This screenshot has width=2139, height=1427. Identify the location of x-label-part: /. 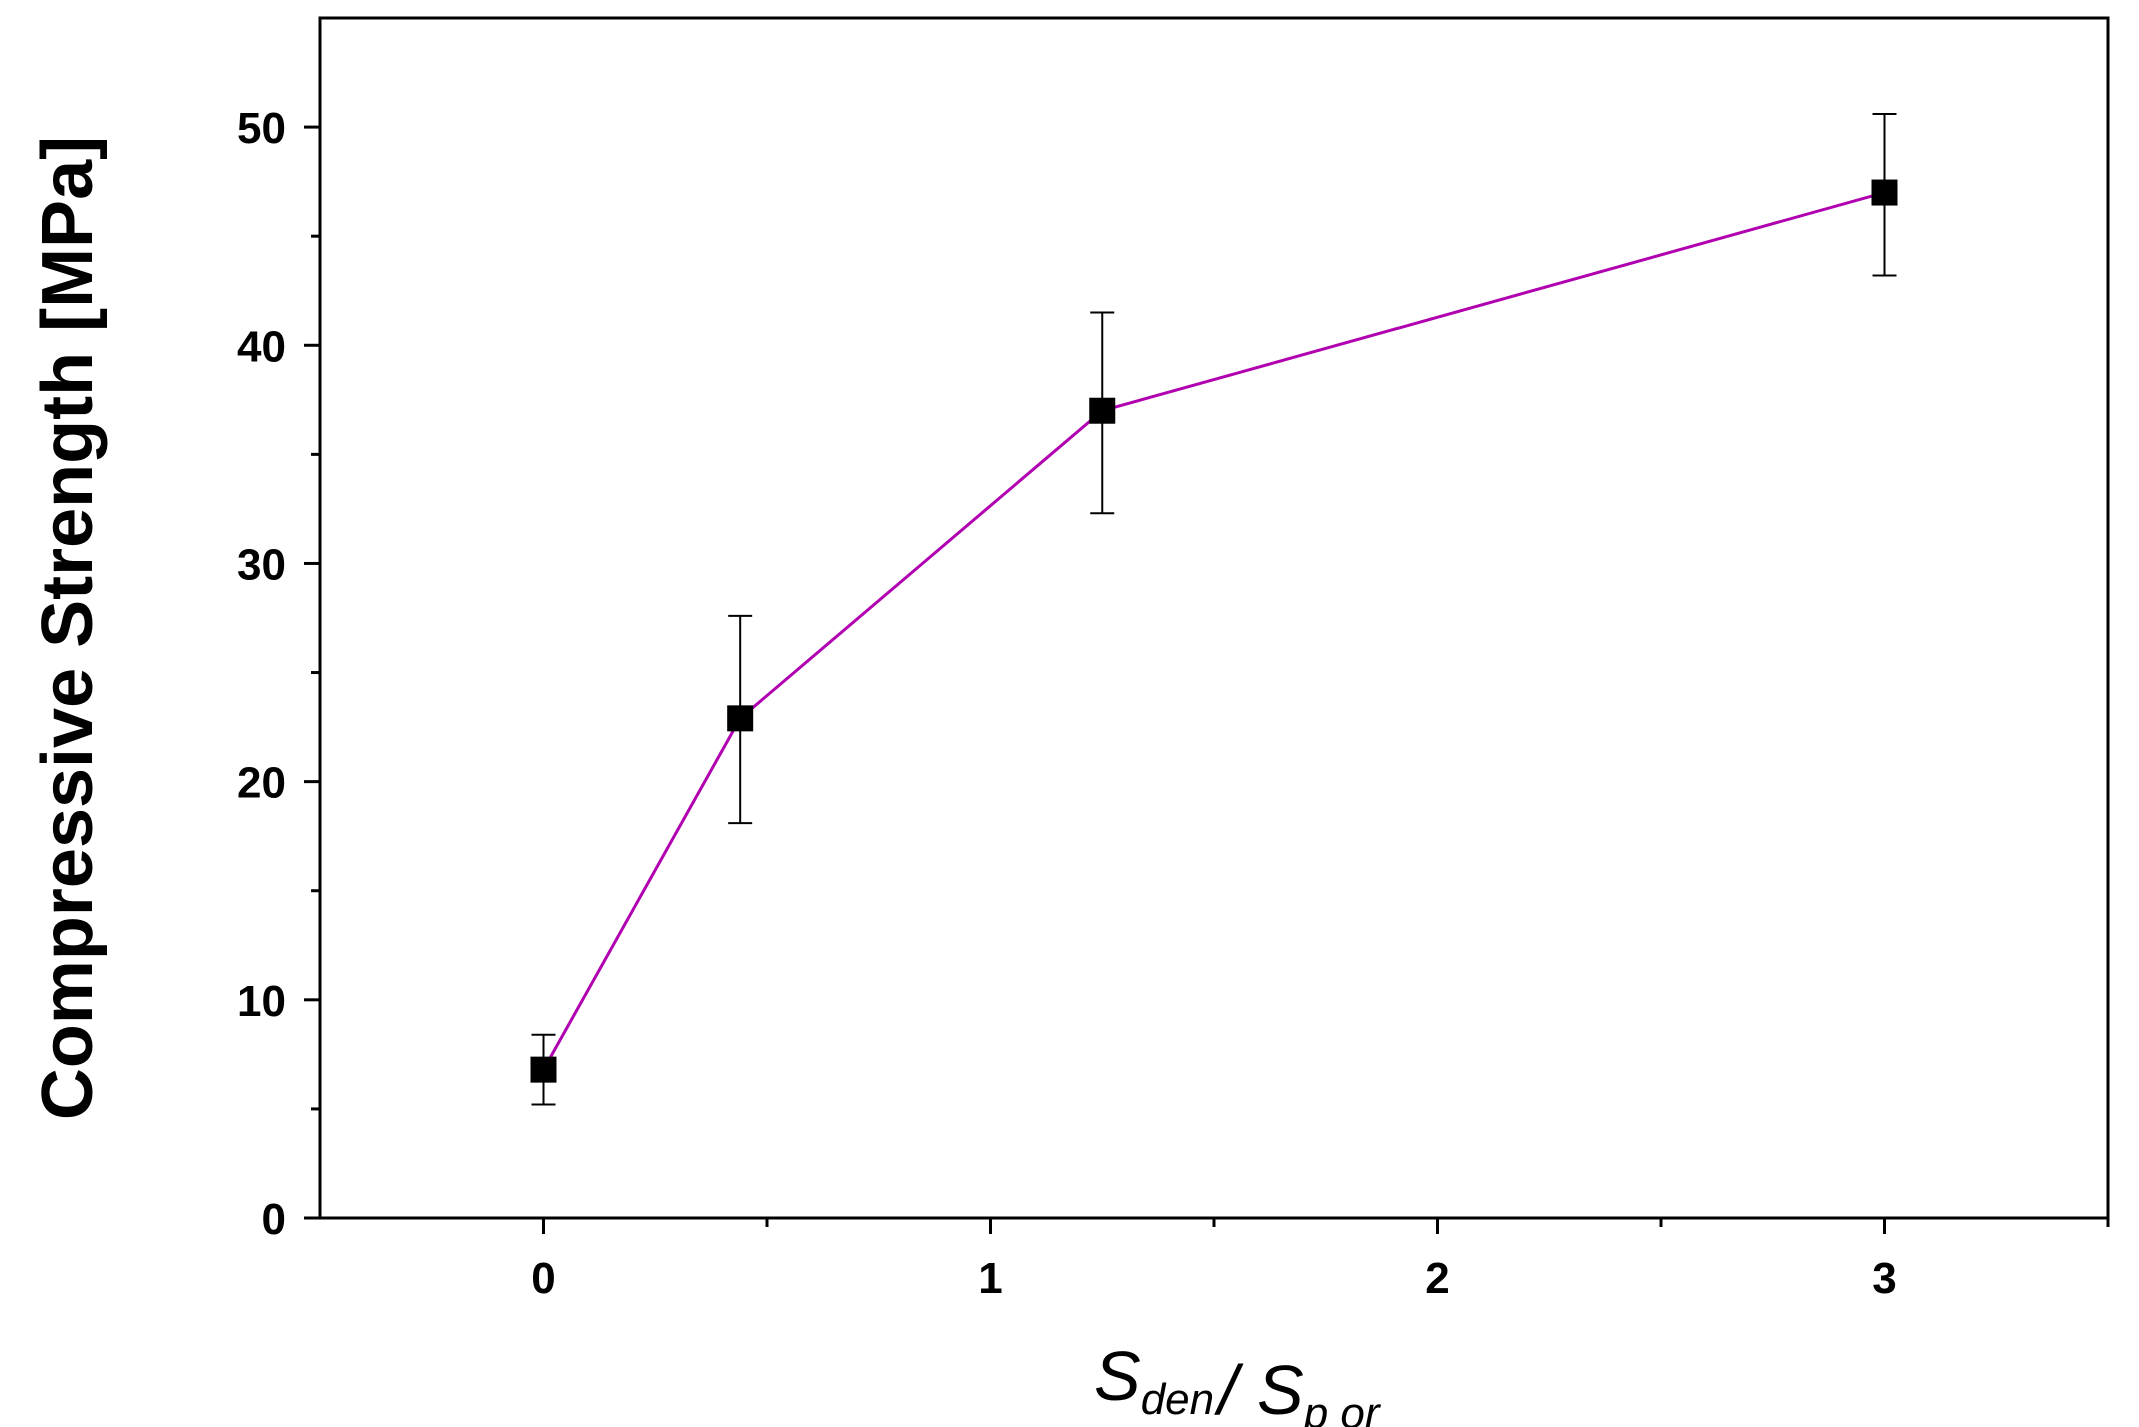
(1235, 1389).